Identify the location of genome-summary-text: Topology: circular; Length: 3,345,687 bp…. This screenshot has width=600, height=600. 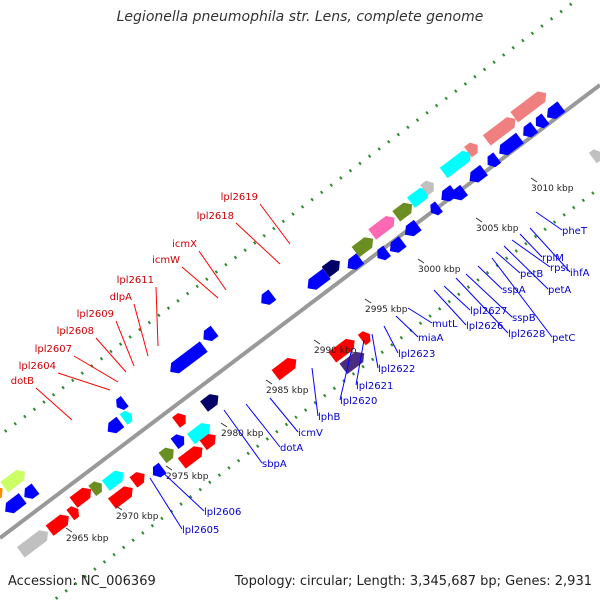
(413, 581).